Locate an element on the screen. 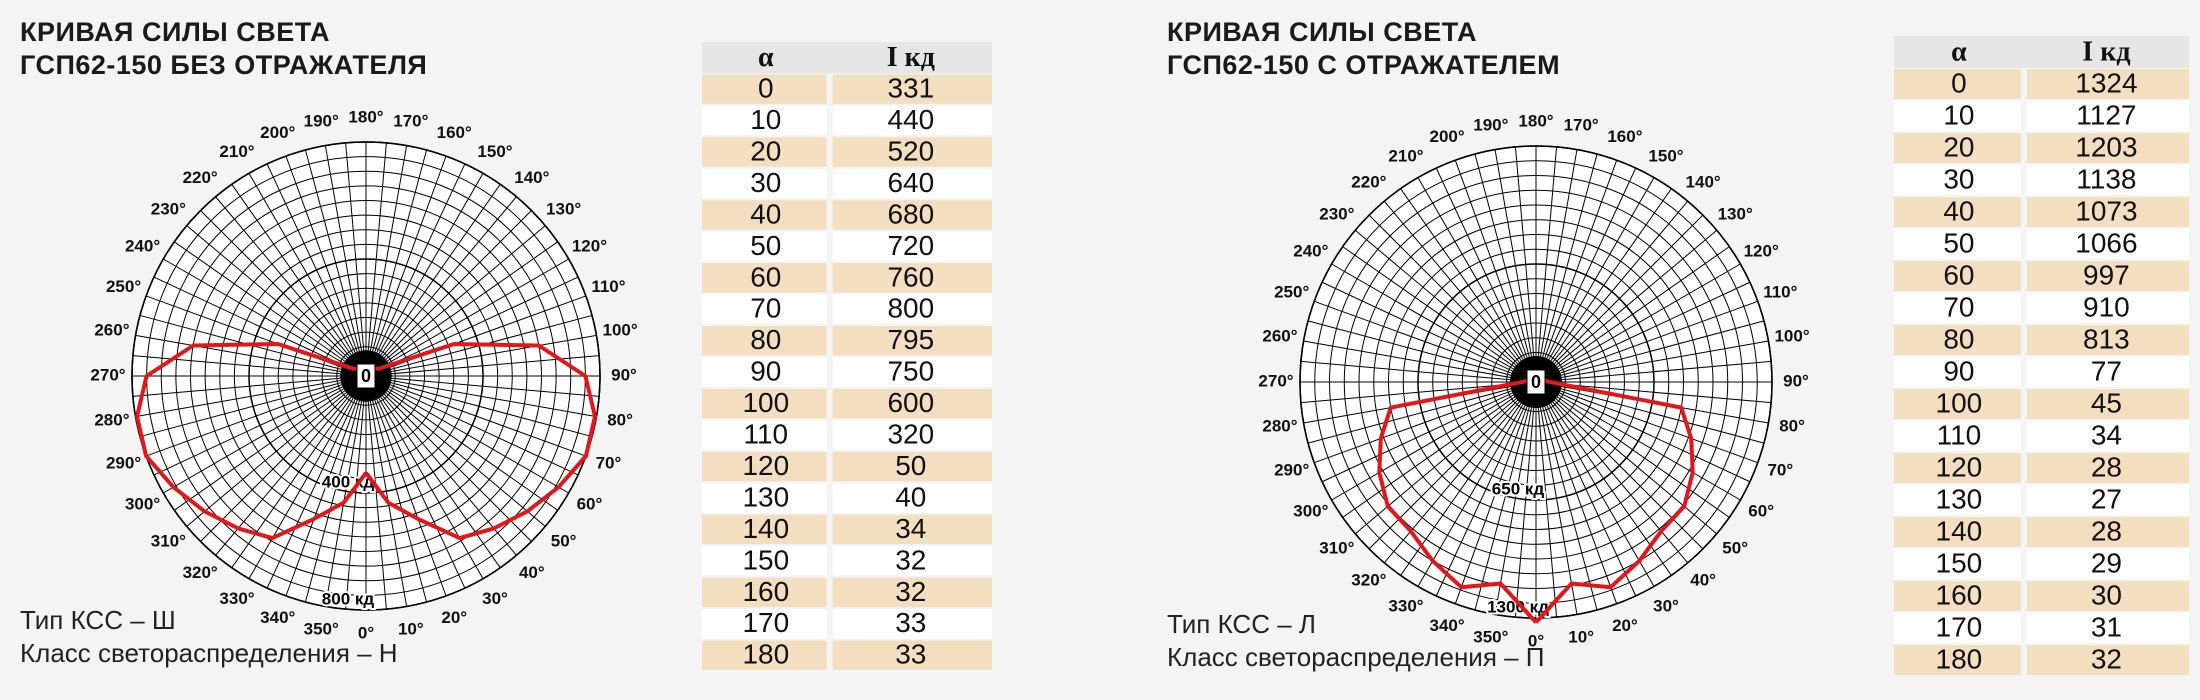 This screenshot has height=700, width=2200. angle-label: 120° is located at coordinates (589, 245).